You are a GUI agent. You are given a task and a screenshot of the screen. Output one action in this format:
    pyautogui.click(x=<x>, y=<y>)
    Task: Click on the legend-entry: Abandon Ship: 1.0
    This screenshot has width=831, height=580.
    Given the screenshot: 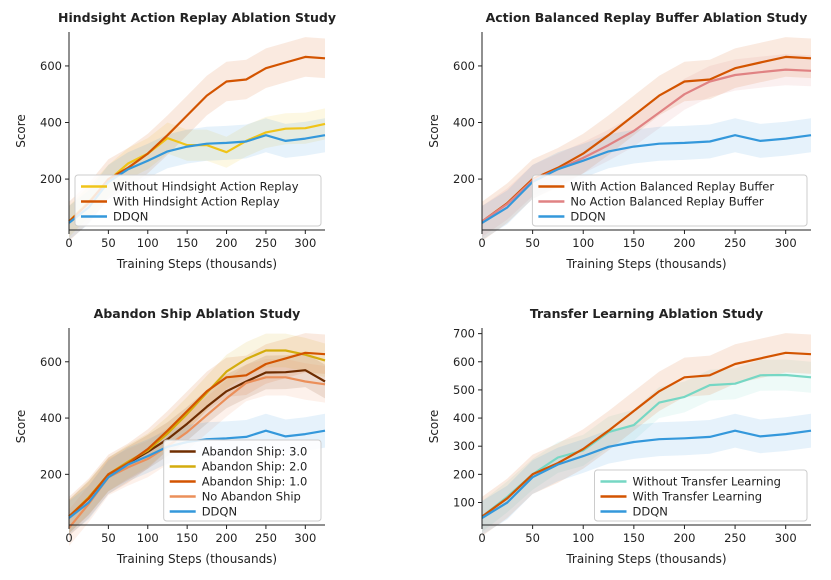 What is the action you would take?
    pyautogui.click(x=255, y=482)
    